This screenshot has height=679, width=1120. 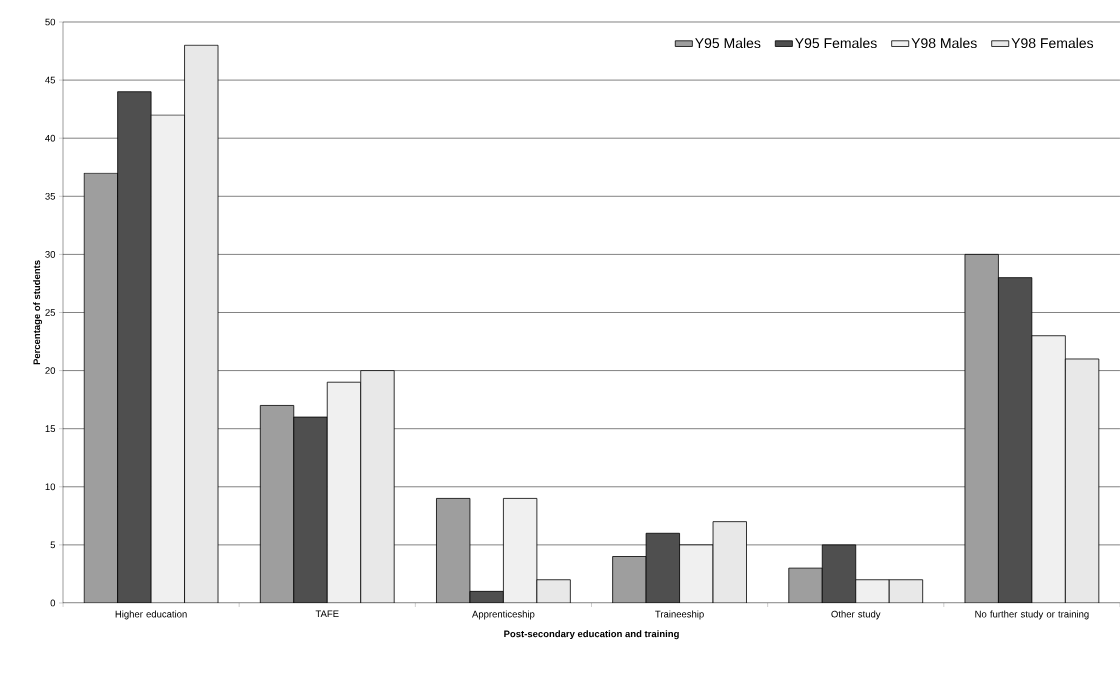 What do you see at coordinates (503, 615) in the screenshot?
I see `x-tick-label: Apprenticeship` at bounding box center [503, 615].